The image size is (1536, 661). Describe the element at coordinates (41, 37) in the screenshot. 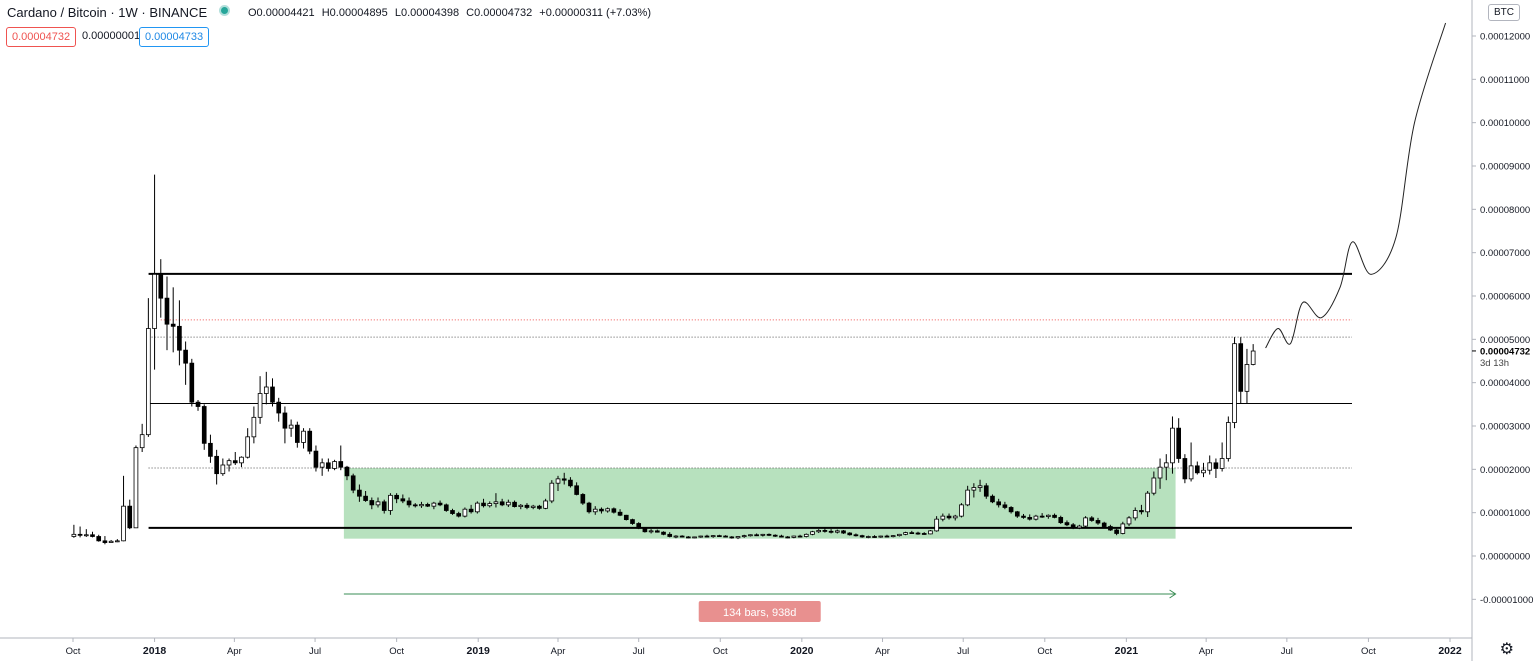

I see `indicator-value-1: 0.00004732` at that location.